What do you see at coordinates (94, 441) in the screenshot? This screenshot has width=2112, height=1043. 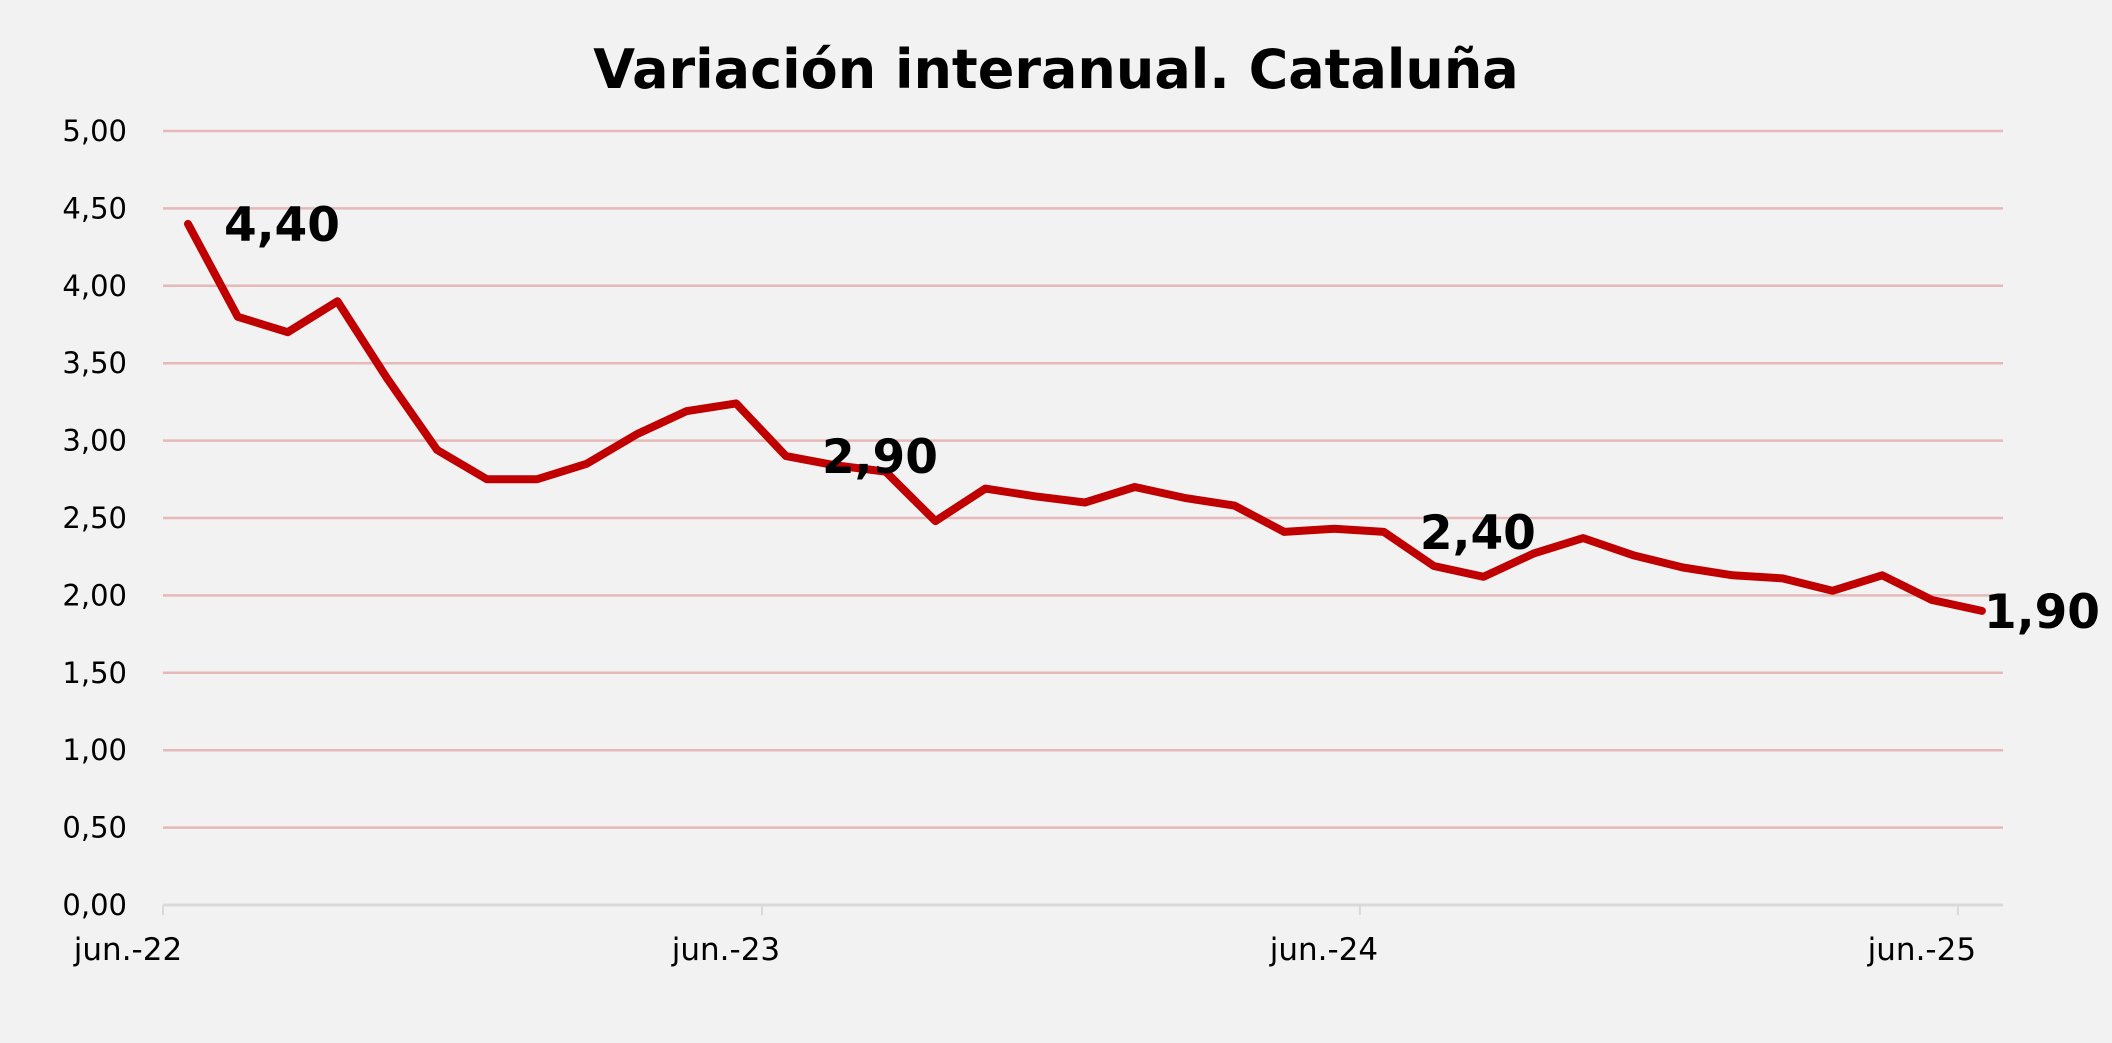 I see `y-tick-label: 3,00` at bounding box center [94, 441].